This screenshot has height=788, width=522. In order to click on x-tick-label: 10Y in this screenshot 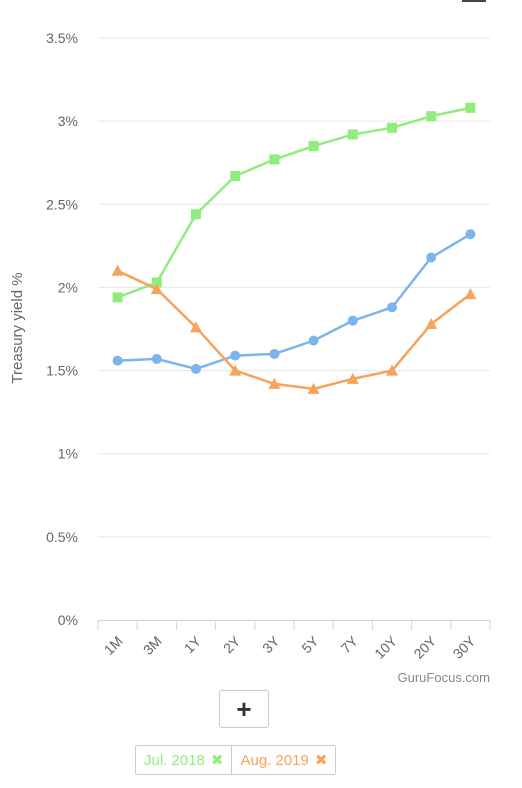, I will do `click(385, 646)`.